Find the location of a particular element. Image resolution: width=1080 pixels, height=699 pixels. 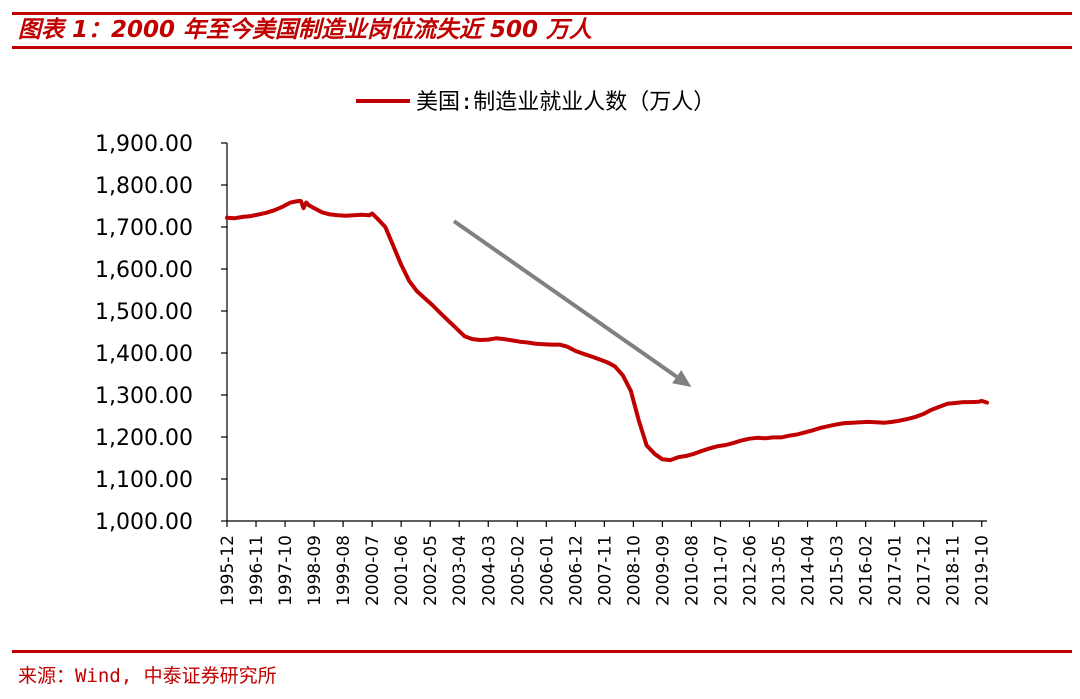

x-tick-label: 1999-08 is located at coordinates (344, 570).